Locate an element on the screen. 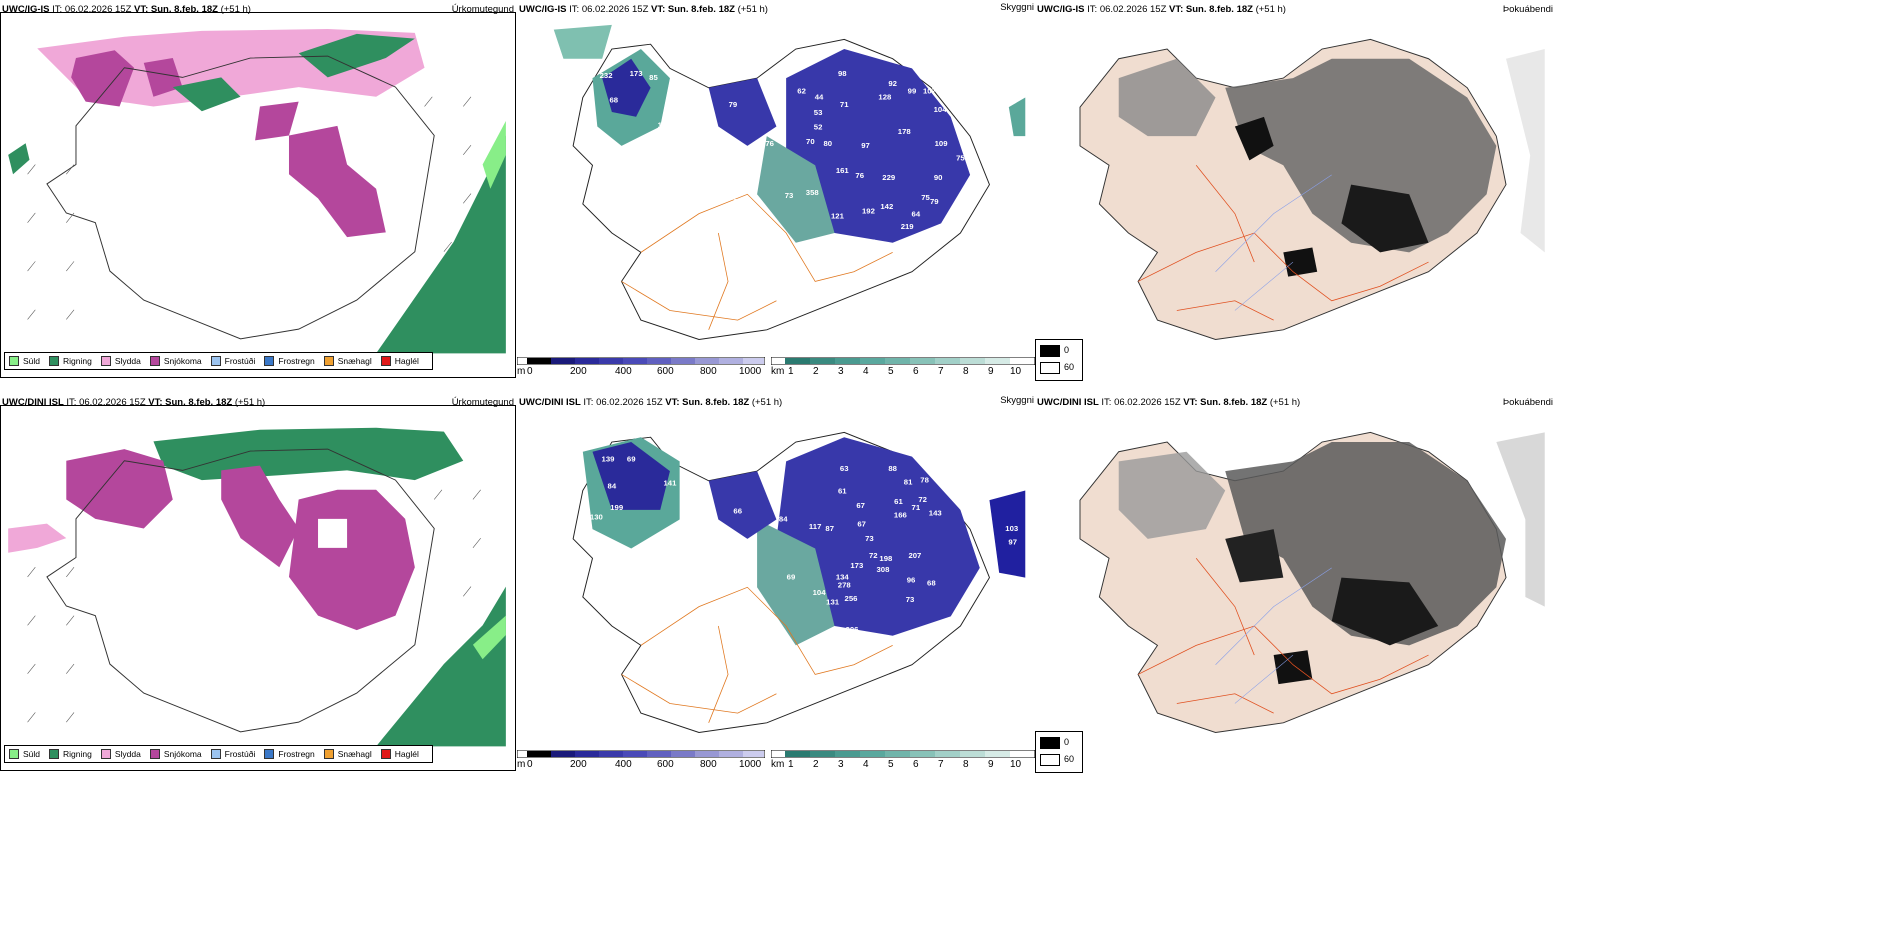 The image size is (1900, 950). vis-label: 81 is located at coordinates (908, 482).